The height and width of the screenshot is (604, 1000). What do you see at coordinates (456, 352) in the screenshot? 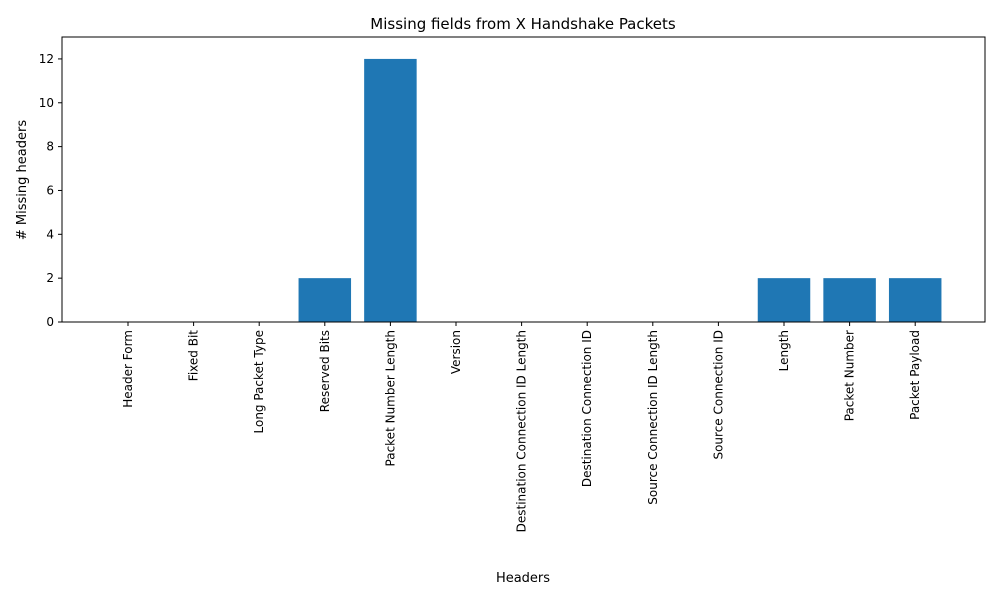
I see `x-tick-label: Version` at bounding box center [456, 352].